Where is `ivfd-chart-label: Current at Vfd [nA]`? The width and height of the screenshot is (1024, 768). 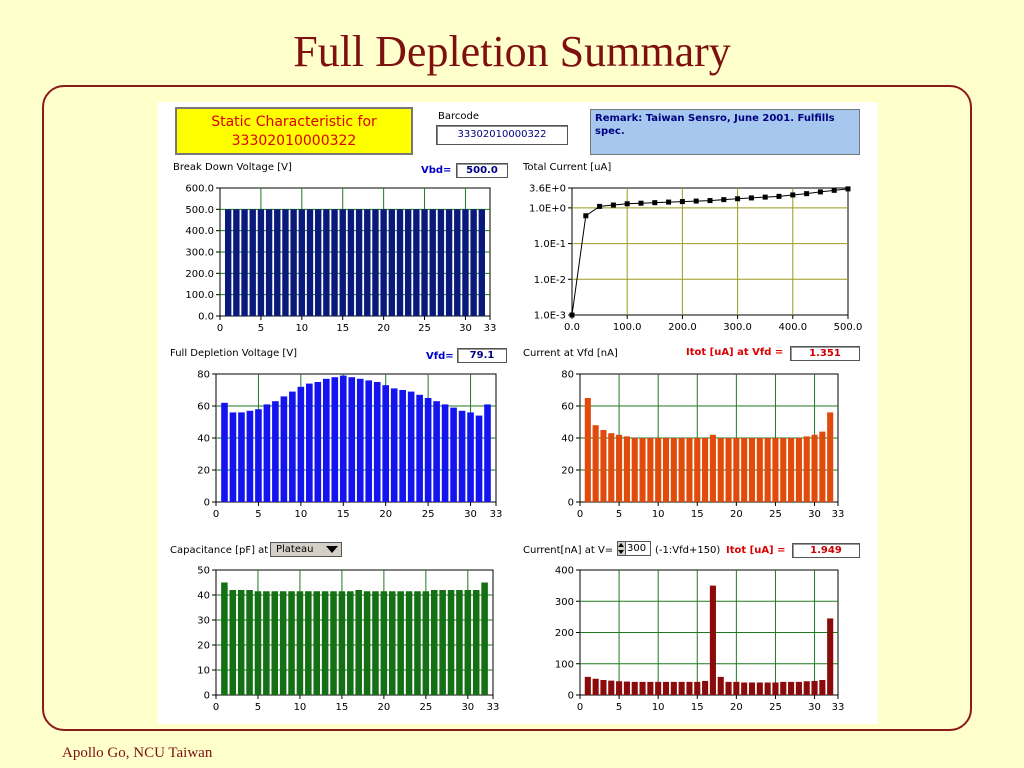 ivfd-chart-label: Current at Vfd [nA] is located at coordinates (570, 353).